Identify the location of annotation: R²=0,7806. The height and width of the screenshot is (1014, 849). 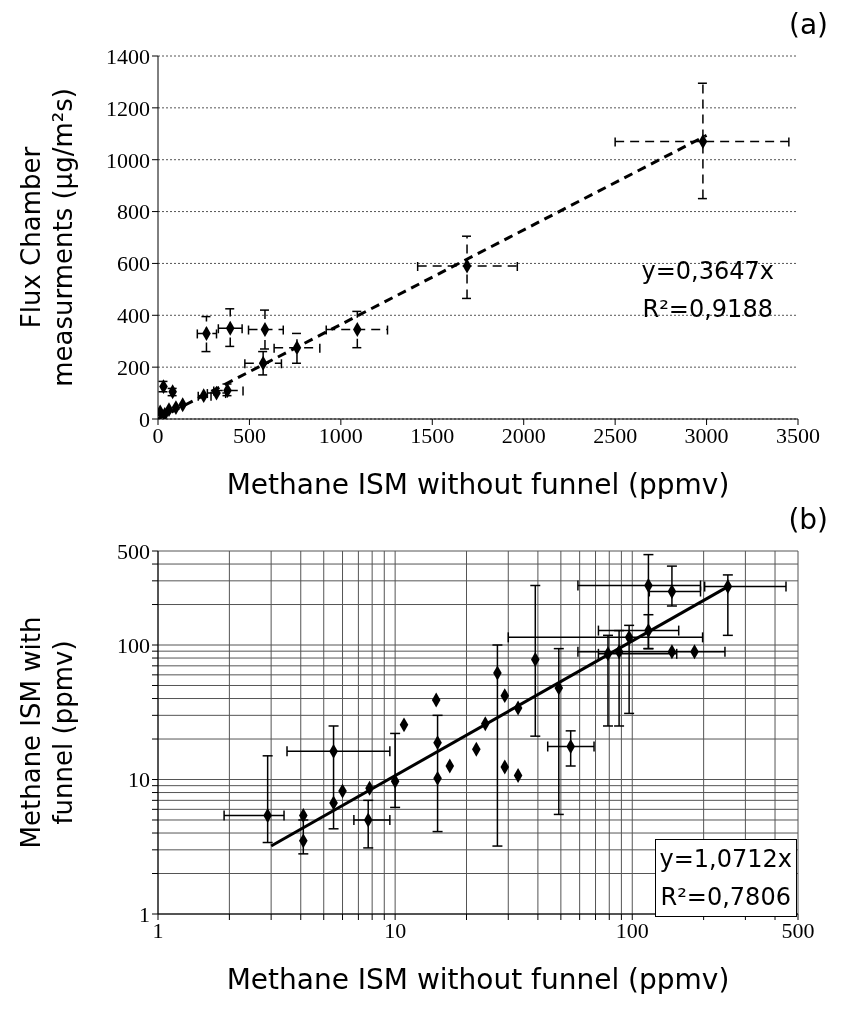
(725, 897).